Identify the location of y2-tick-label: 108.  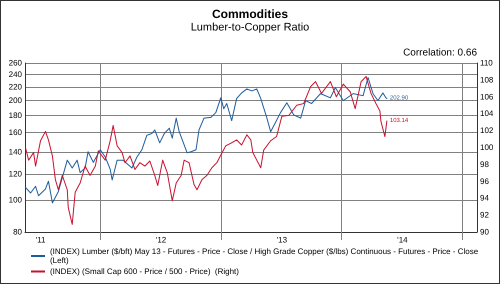
(487, 79).